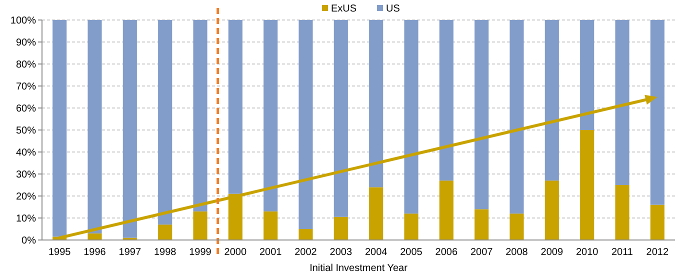 This screenshot has height=279, width=683. I want to click on x-tick-label: 2008, so click(517, 252).